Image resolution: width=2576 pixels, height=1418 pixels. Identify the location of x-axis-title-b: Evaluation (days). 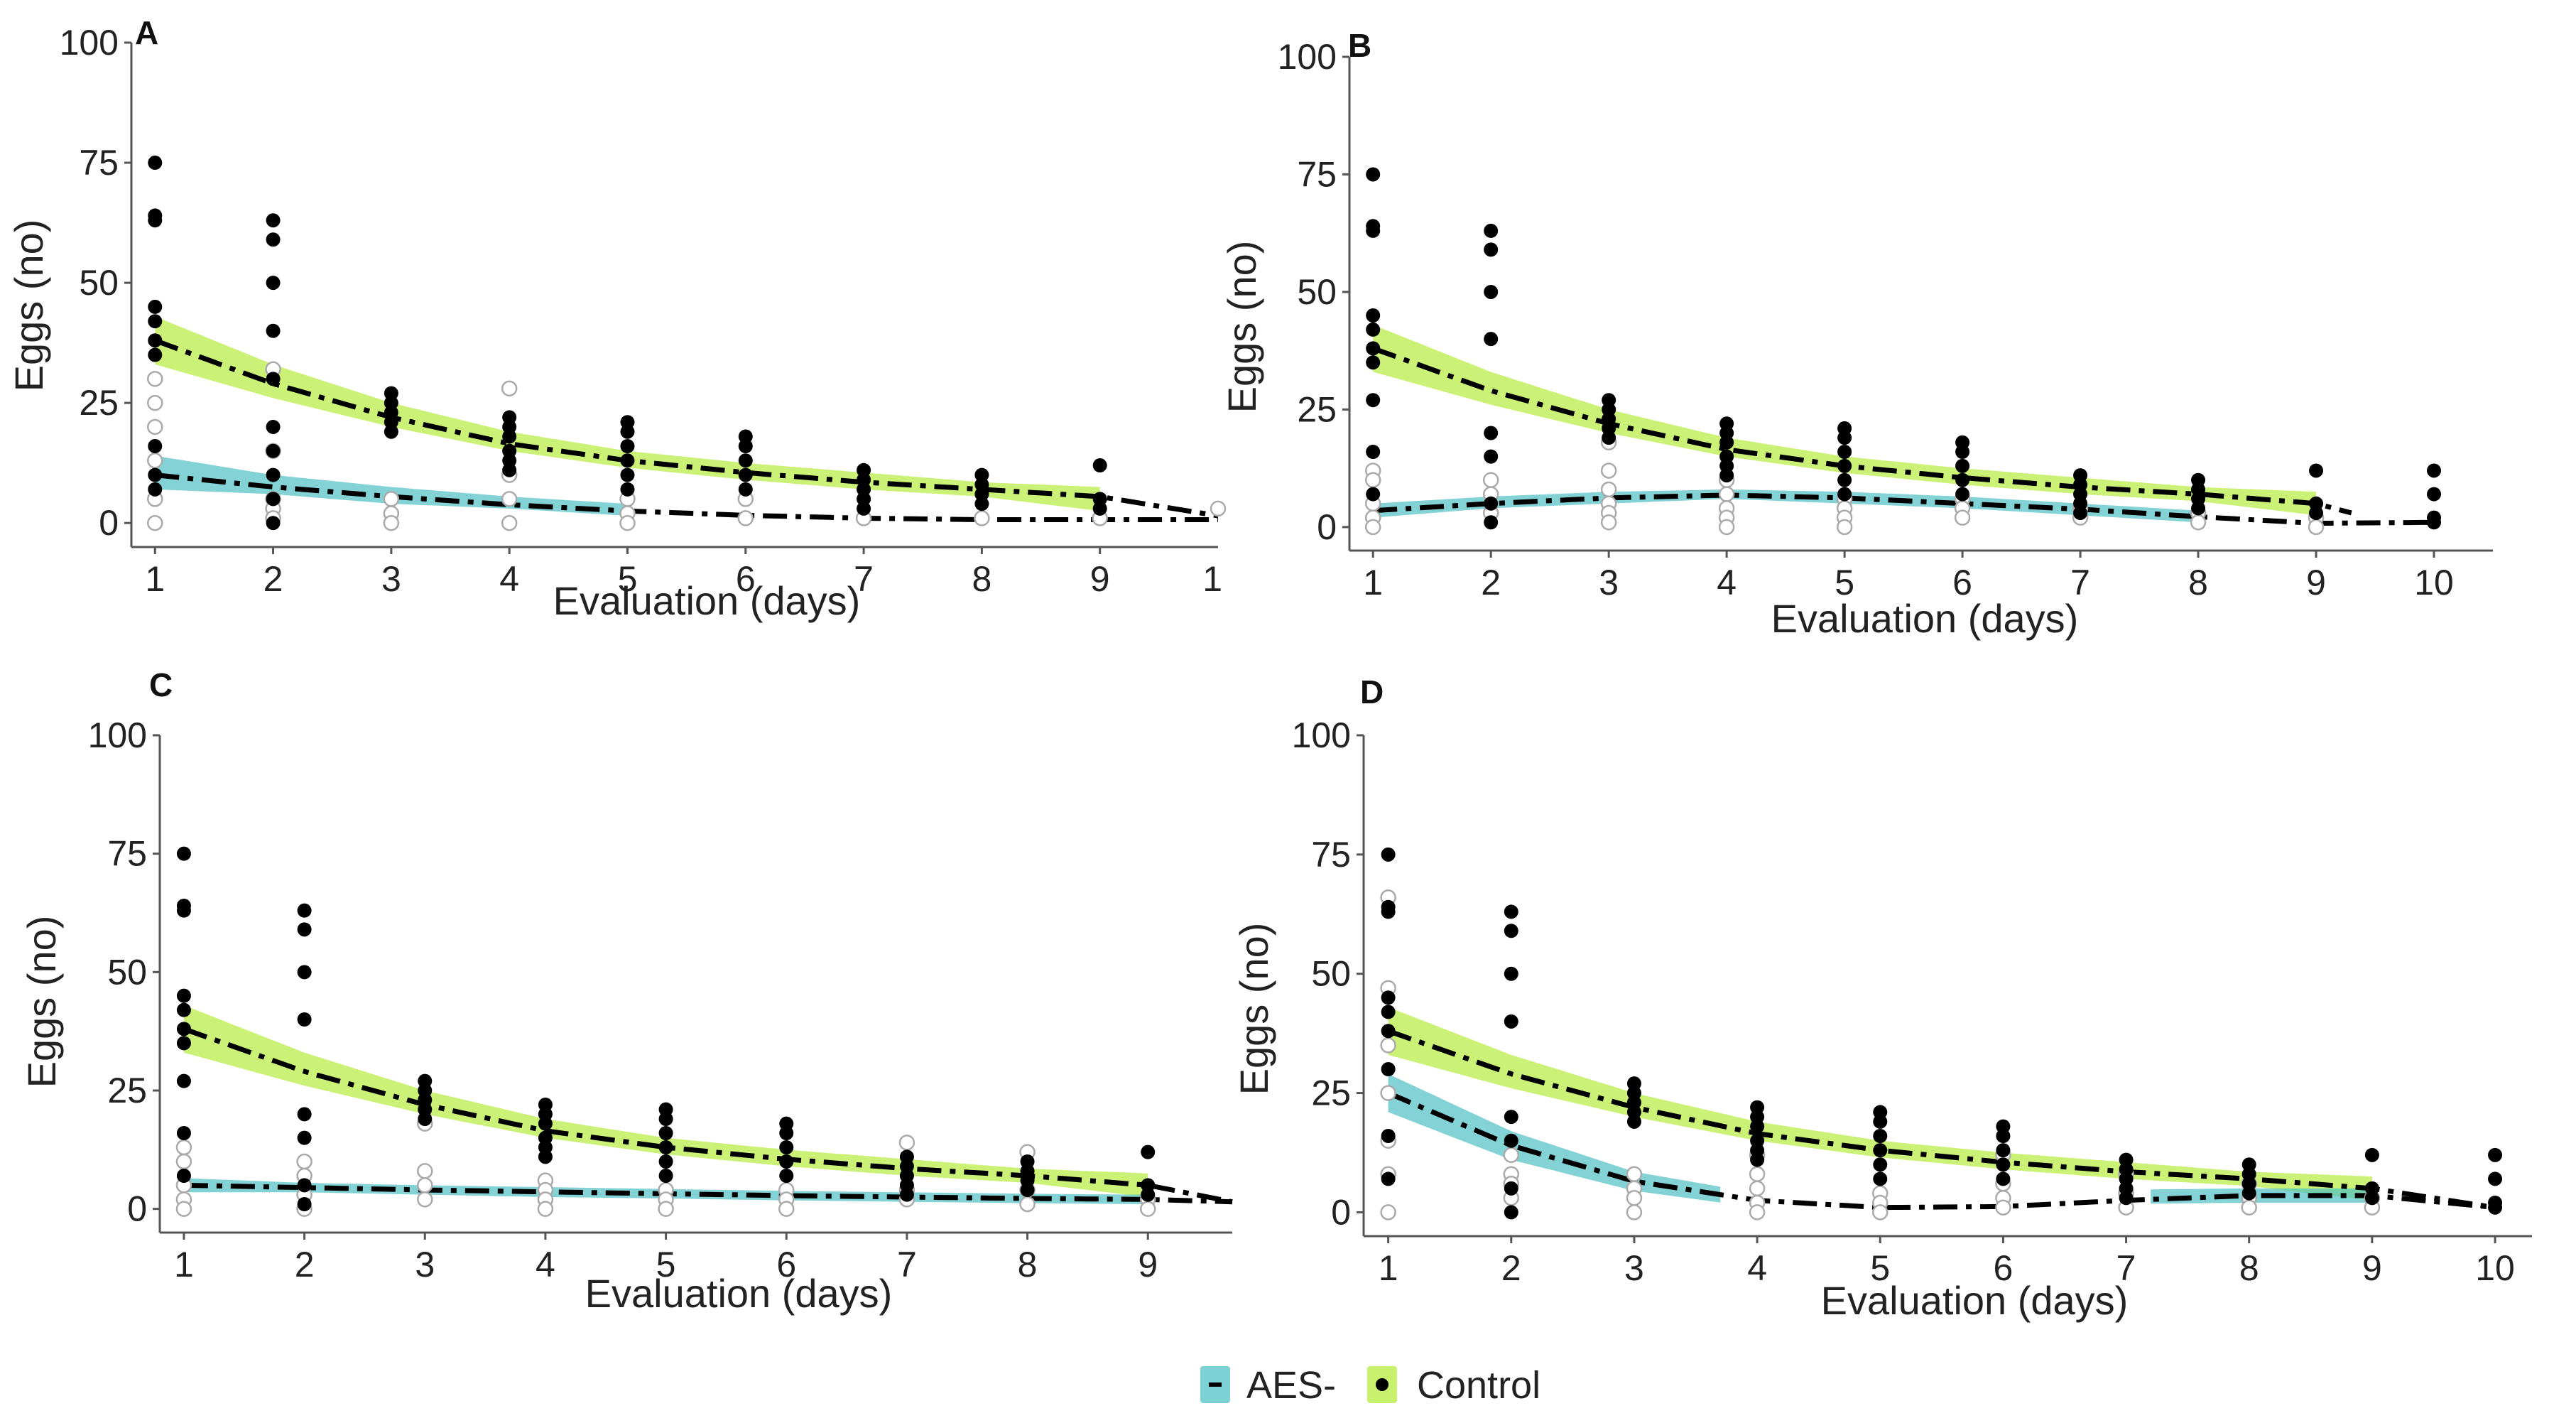
(1925, 618).